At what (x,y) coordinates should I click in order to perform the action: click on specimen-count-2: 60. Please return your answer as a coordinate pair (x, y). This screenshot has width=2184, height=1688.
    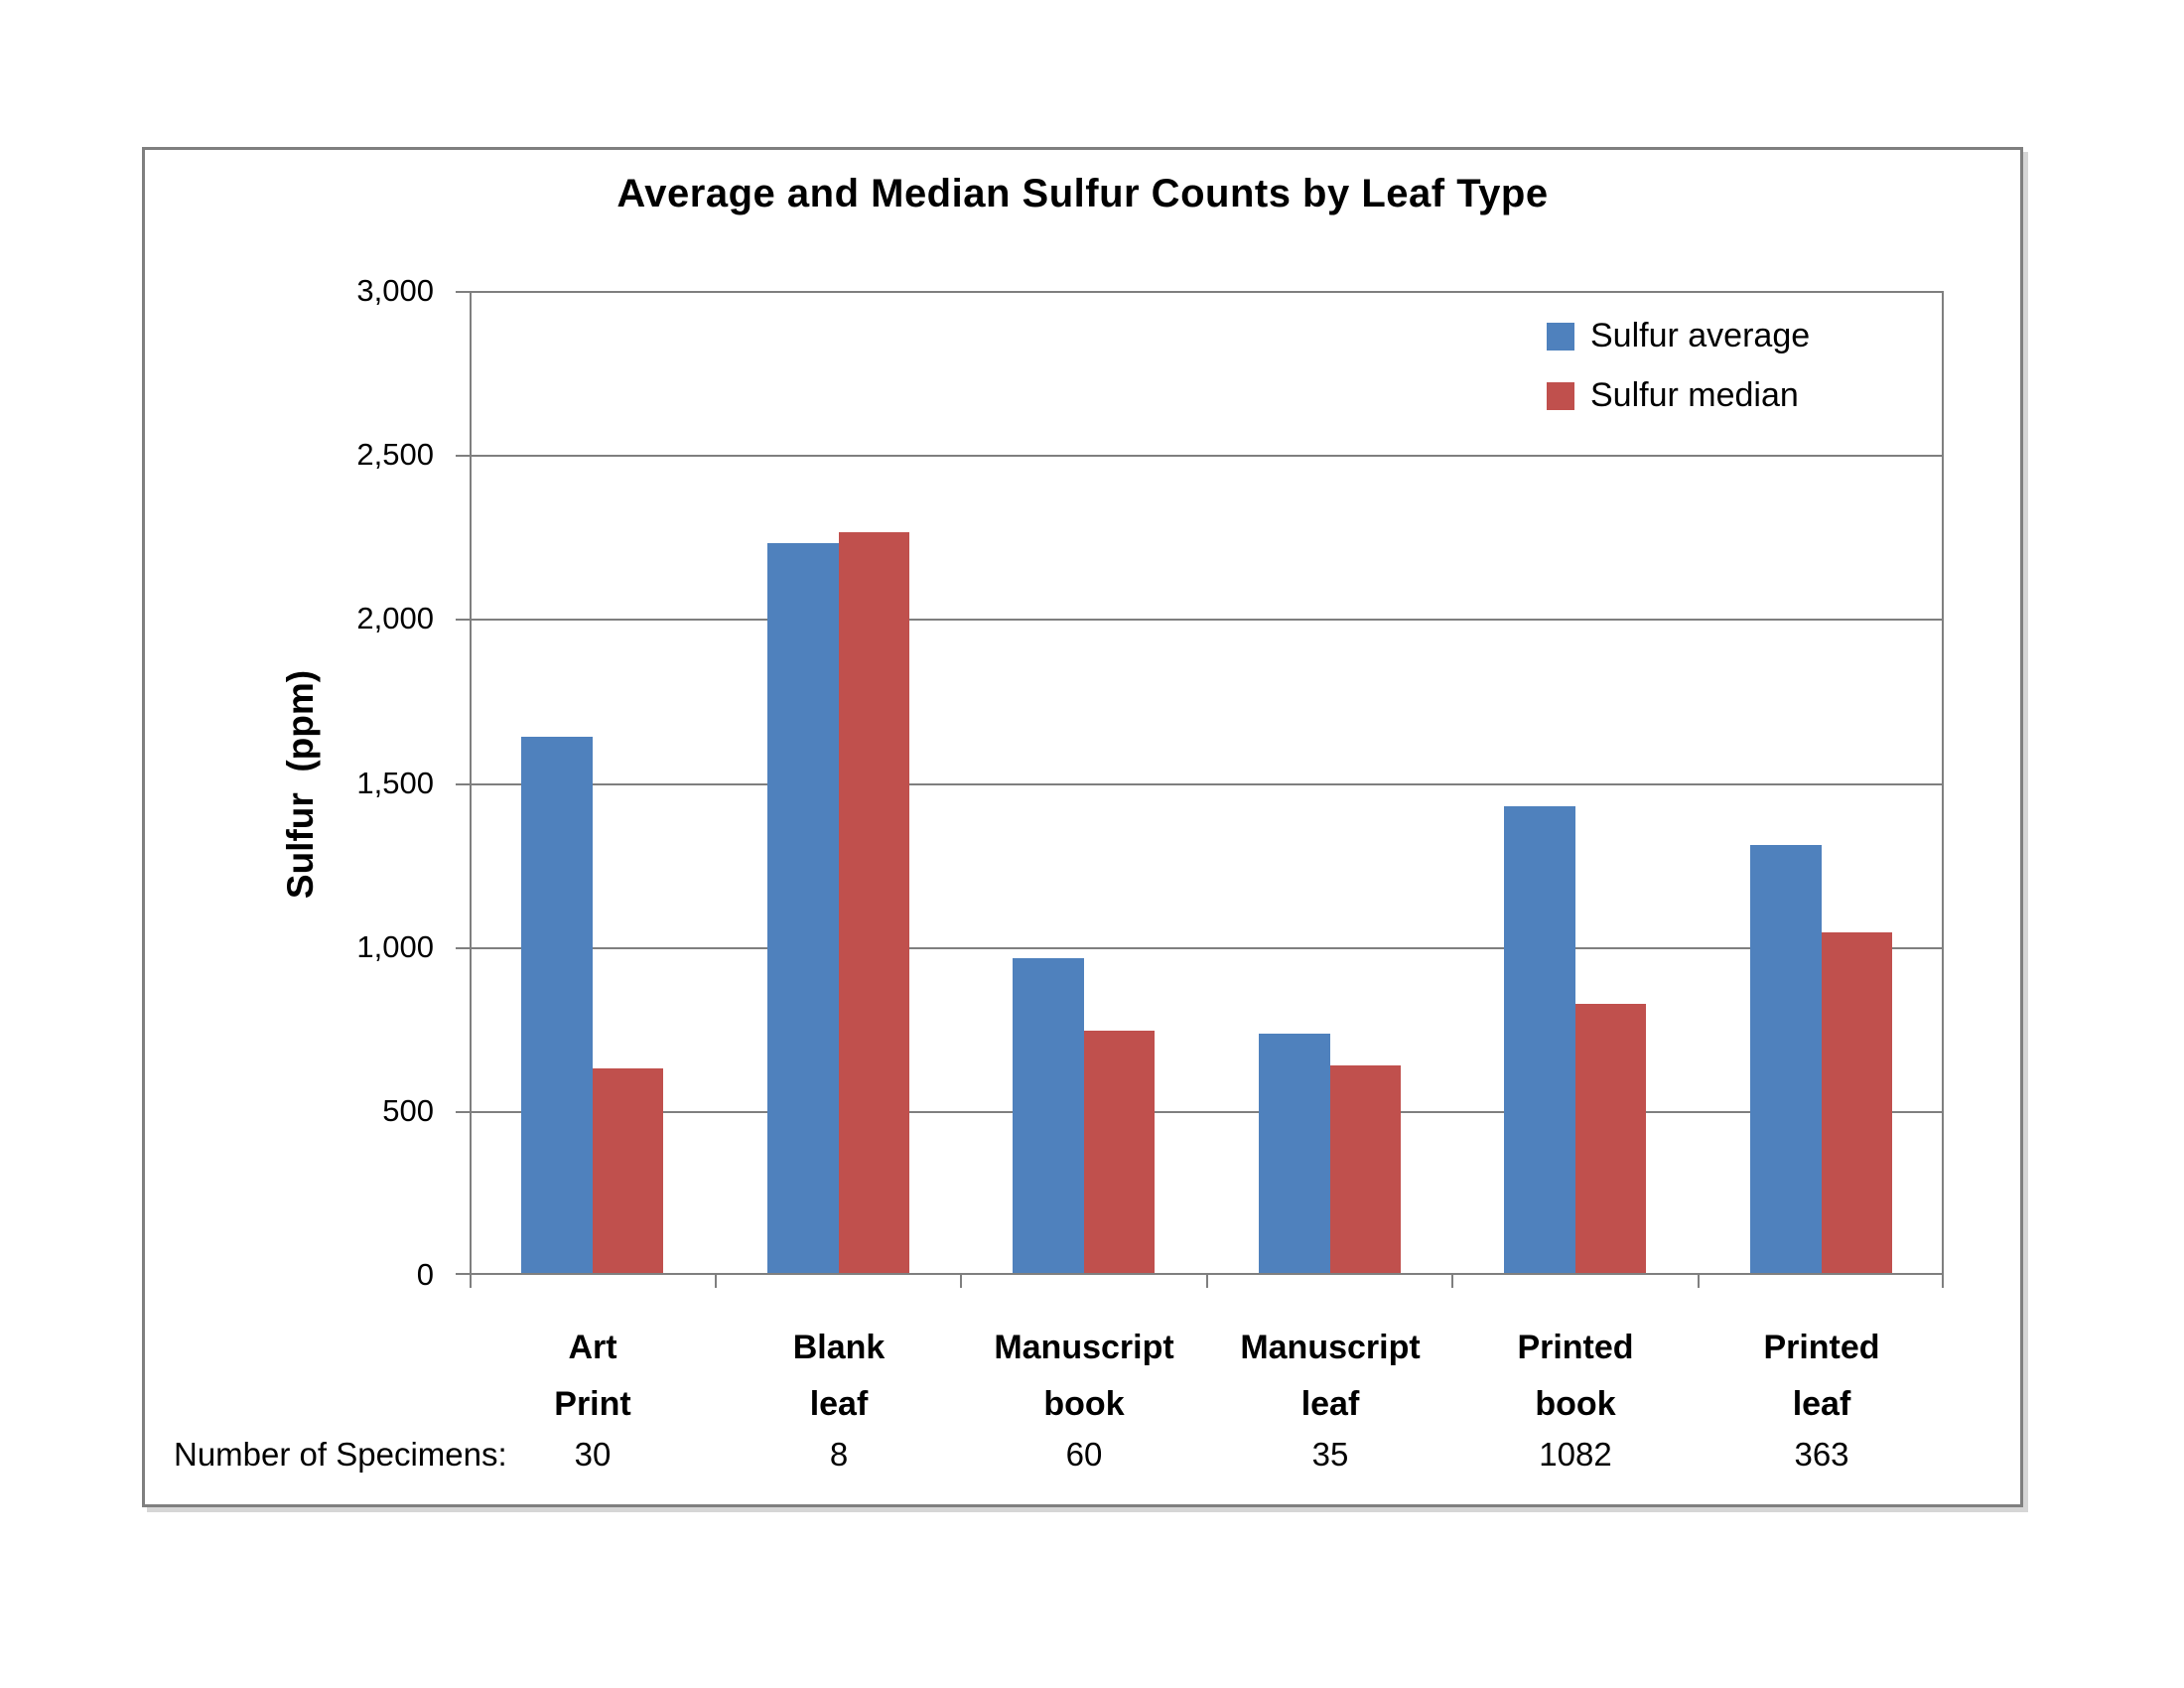
    Looking at the image, I should click on (1084, 1454).